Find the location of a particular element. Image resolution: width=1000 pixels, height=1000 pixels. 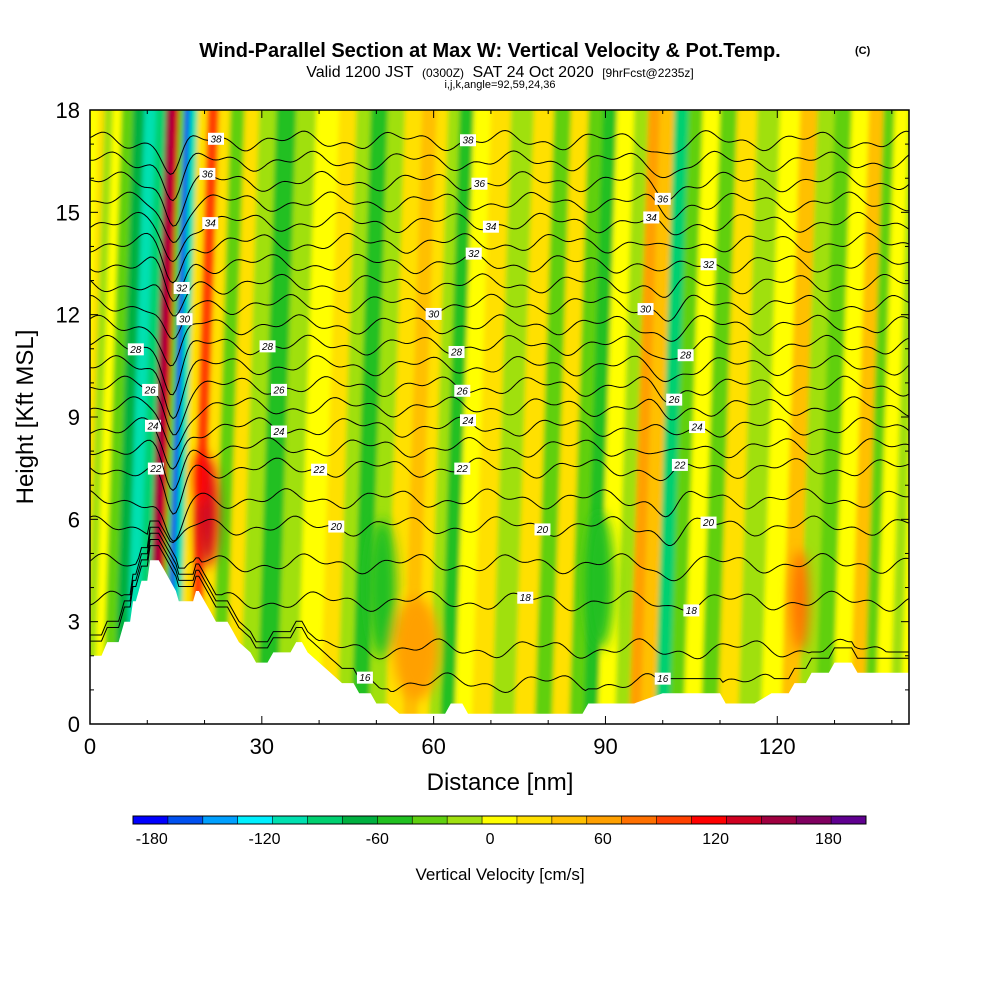

isentrope-label: 18 is located at coordinates (692, 611).